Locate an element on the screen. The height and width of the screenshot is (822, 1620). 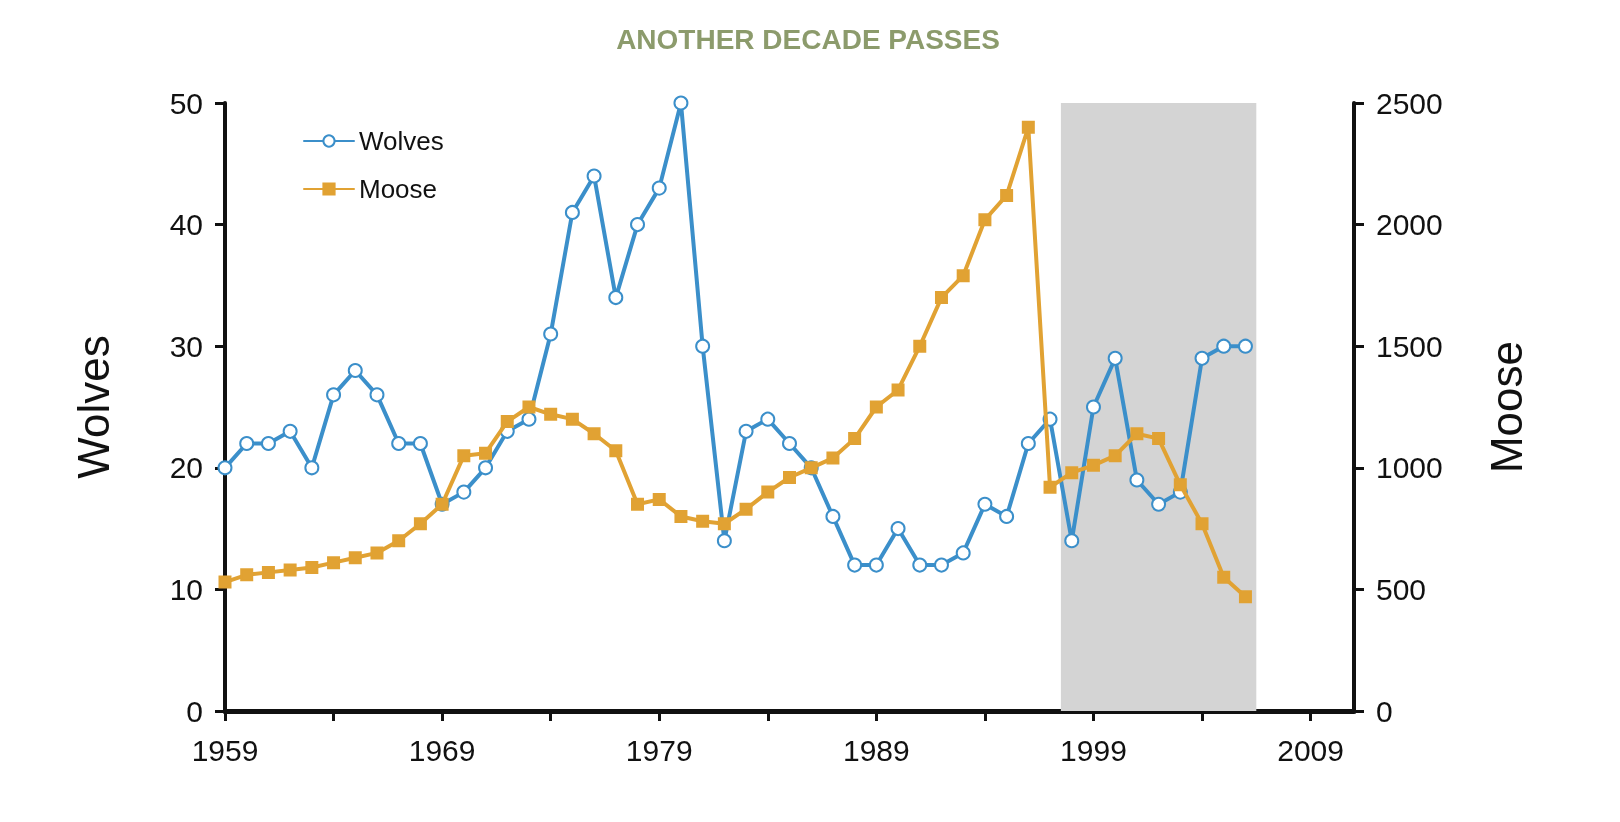
legend-label: Moose is located at coordinates (398, 189).